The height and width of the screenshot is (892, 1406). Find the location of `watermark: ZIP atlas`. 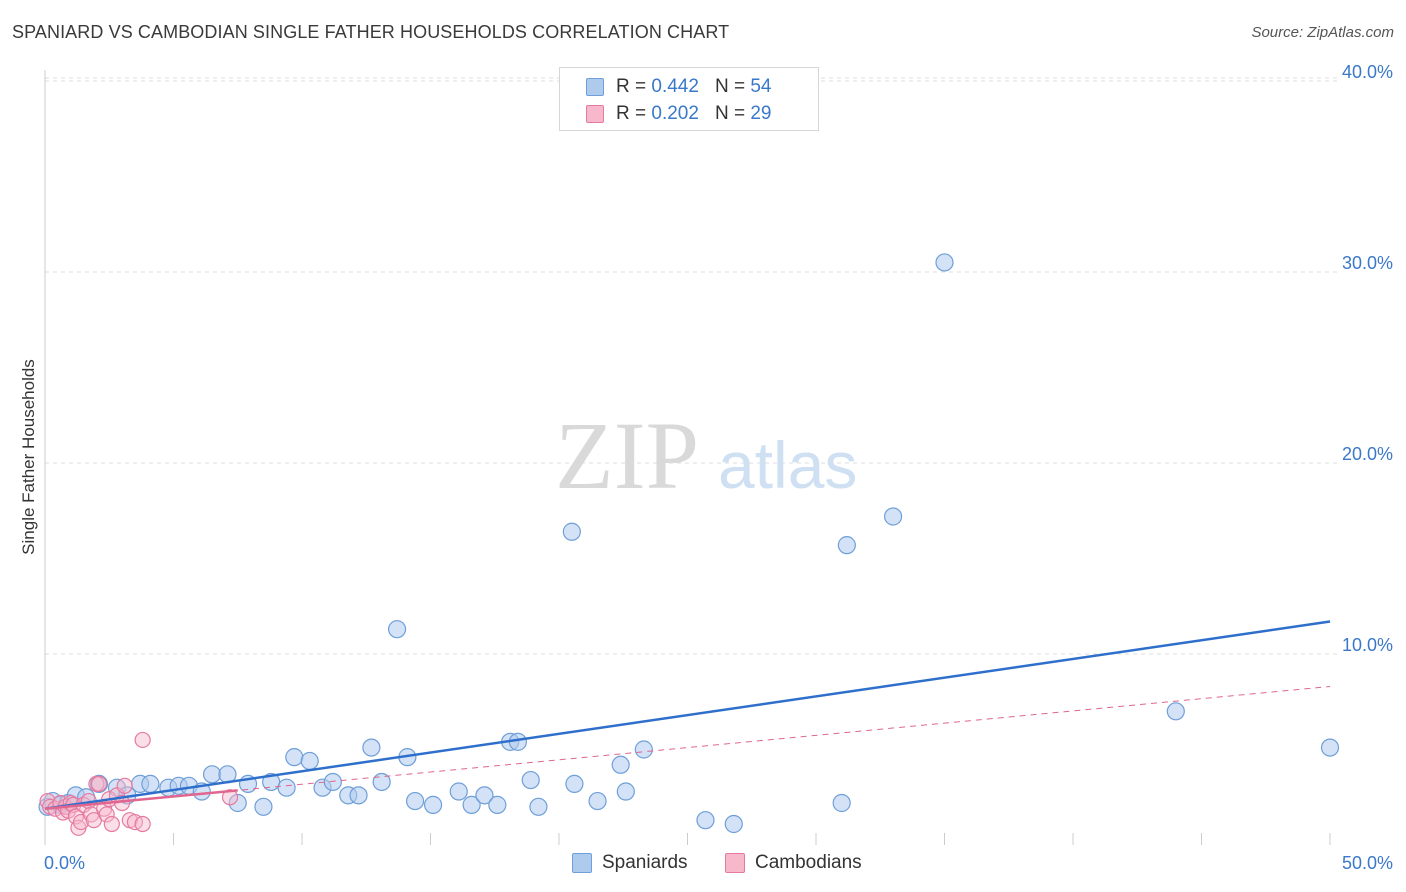

watermark: ZIP atlas is located at coordinates (706, 455).